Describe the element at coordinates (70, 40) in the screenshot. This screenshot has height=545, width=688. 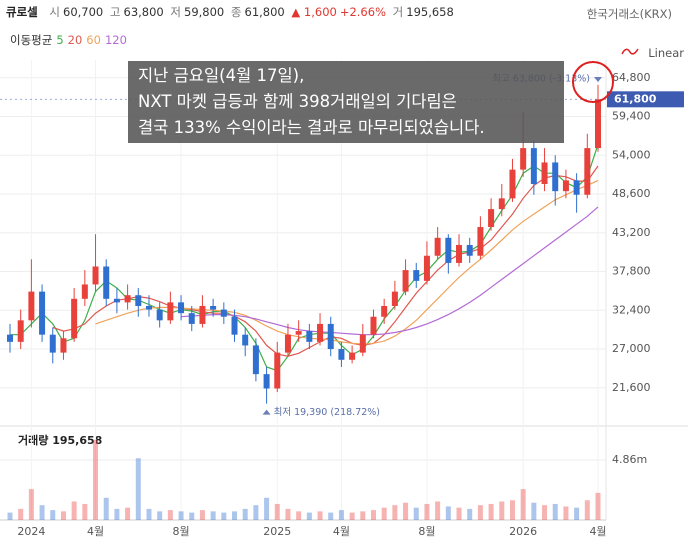
I see `ma-legend: 이동평균 5 20 60 120` at that location.